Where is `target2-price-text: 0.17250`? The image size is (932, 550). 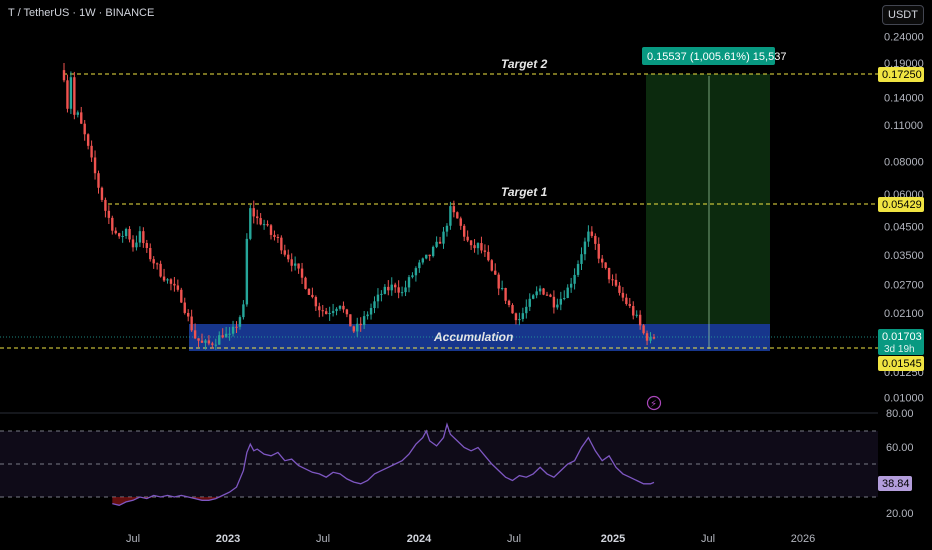
target2-price-text: 0.17250 is located at coordinates (902, 75).